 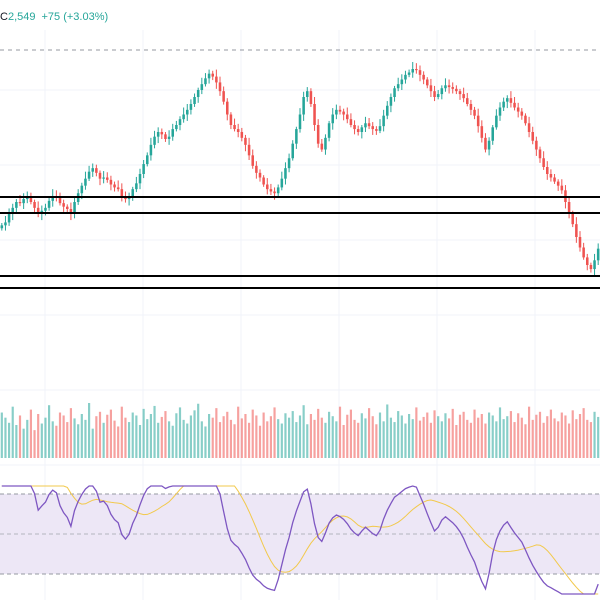 I want to click on close-prefix: C, so click(x=4, y=17).